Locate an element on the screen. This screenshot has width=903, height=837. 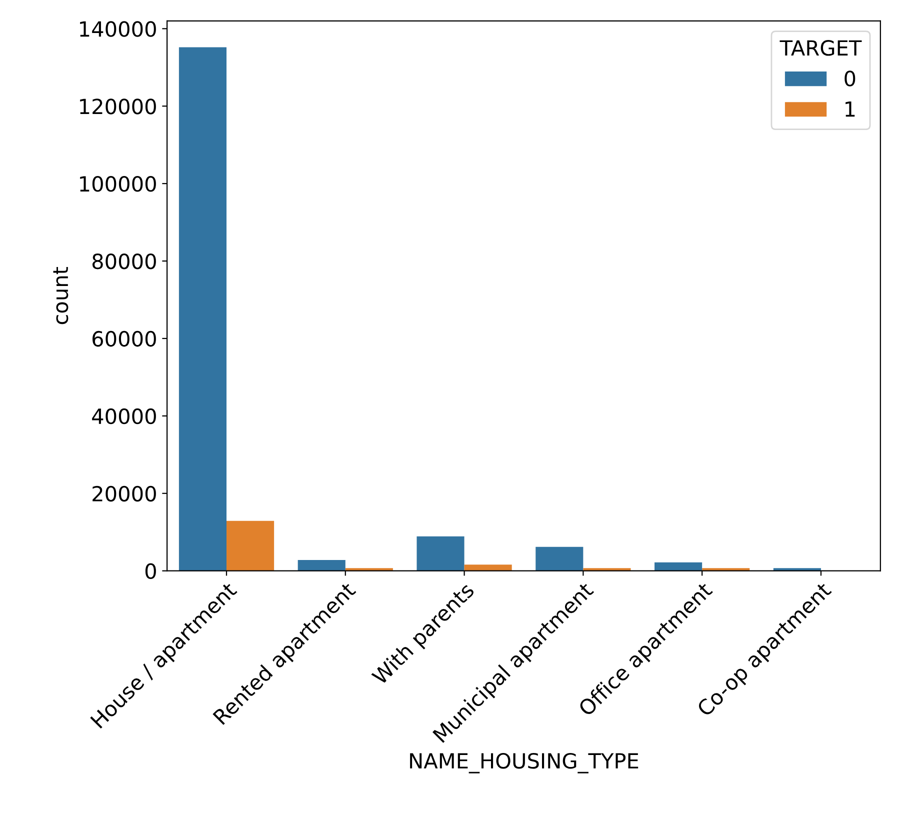
y-tick-label: 140000 is located at coordinates (118, 29).